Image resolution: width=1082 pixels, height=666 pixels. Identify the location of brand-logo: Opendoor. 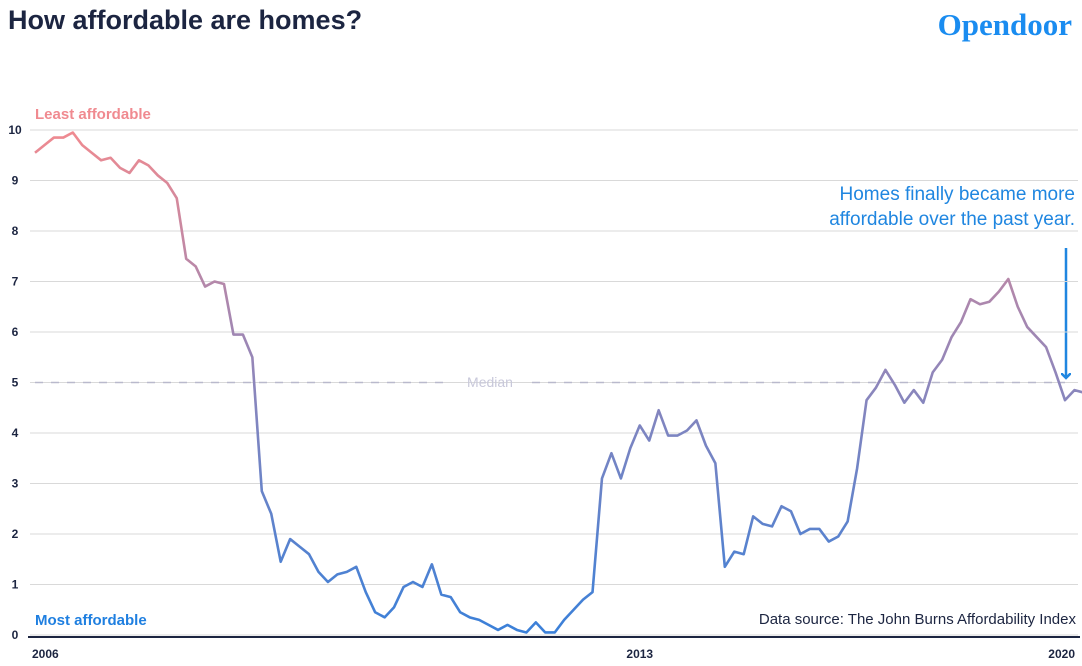
(1005, 24).